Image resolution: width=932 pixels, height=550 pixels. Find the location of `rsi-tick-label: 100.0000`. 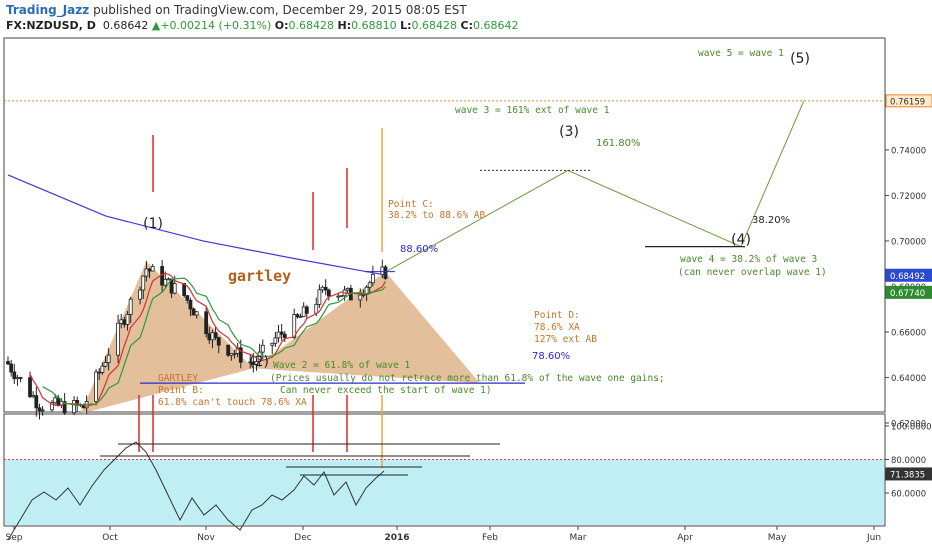

rsi-tick-label: 100.0000 is located at coordinates (911, 428).